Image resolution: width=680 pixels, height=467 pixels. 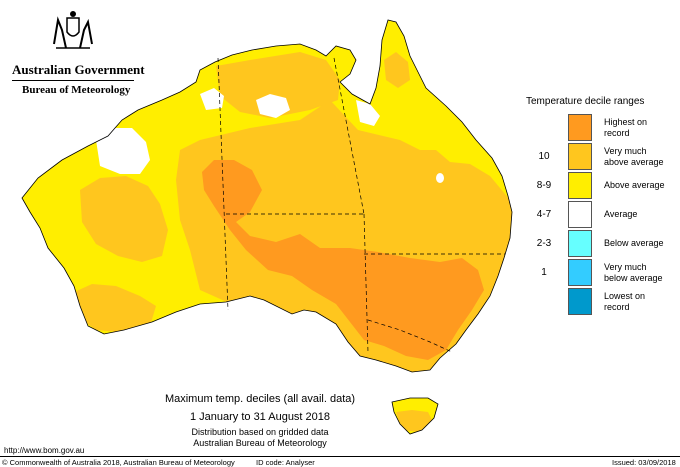 I want to click on tas-very-much-above, so click(x=414, y=421).